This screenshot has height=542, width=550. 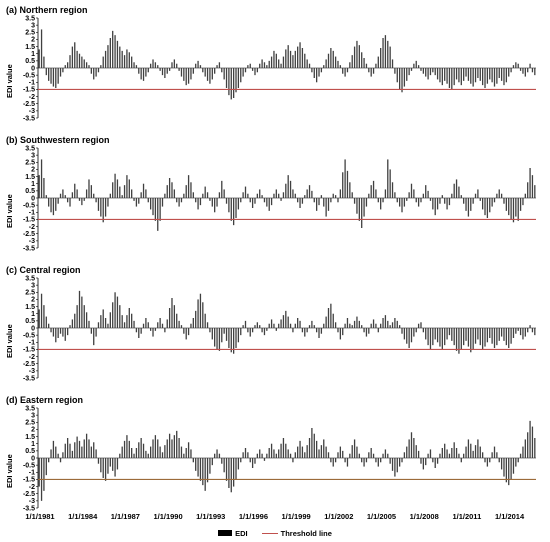 What do you see at coordinates (29, 118) in the screenshot?
I see `panel-a-ytick: -3.5` at bounding box center [29, 118].